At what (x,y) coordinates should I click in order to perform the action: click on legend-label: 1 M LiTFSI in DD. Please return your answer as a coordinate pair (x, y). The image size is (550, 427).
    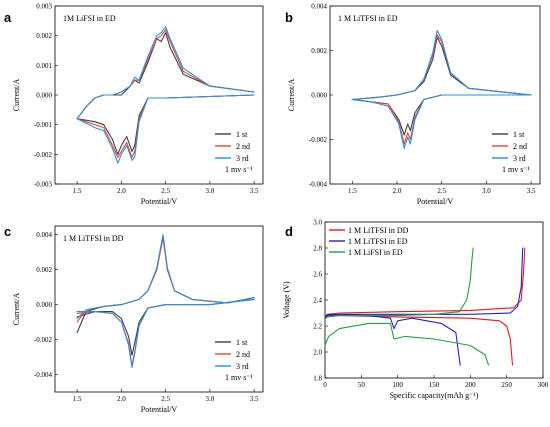
    Looking at the image, I should click on (378, 230).